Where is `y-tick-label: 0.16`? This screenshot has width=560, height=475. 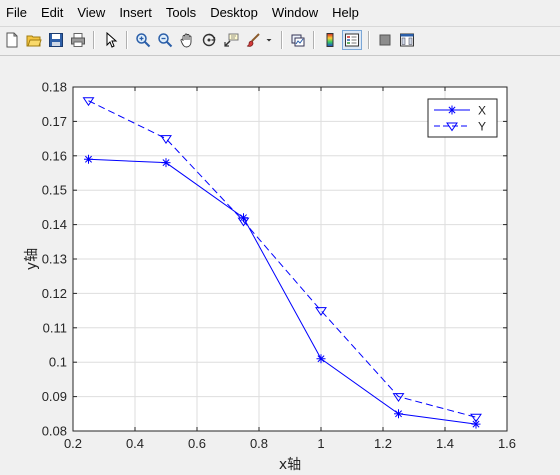 y-tick-label: 0.16 is located at coordinates (54, 155).